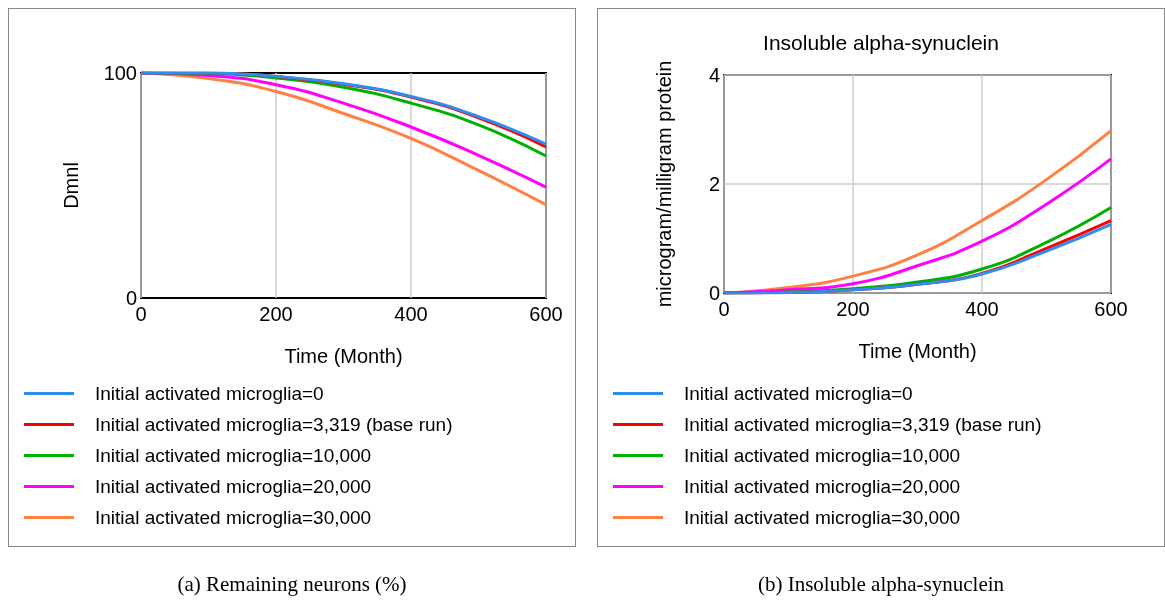 This screenshot has width=1165, height=603. I want to click on text: (a) Remaining neurons (%), so click(292, 584).